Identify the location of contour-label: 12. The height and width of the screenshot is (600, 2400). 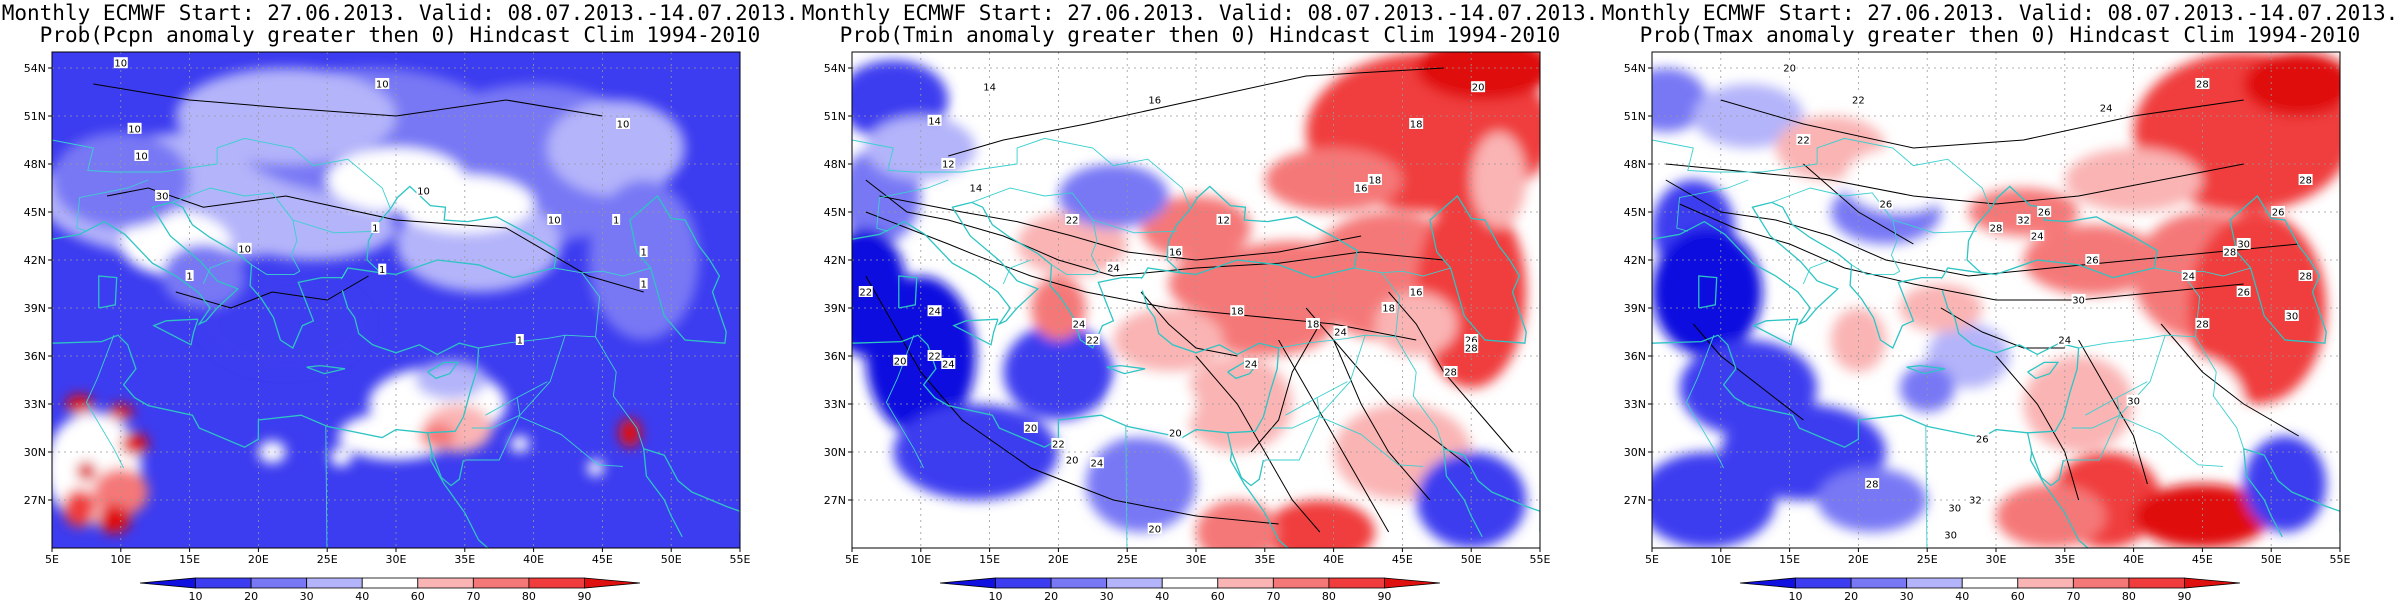
(1223, 221).